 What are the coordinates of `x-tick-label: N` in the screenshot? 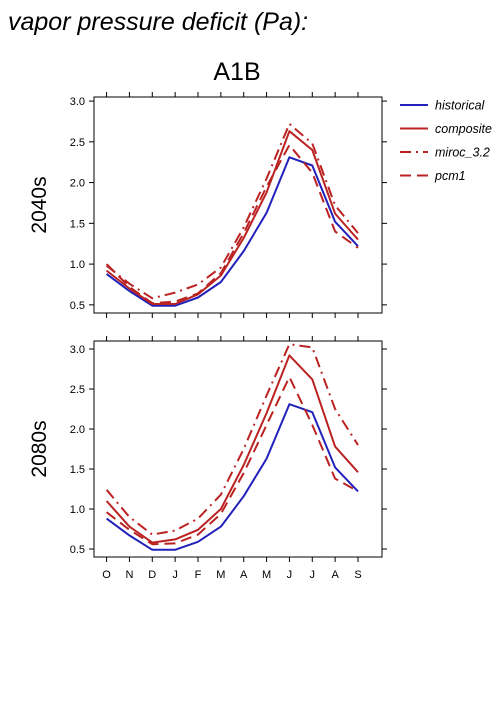 It's located at (129, 575).